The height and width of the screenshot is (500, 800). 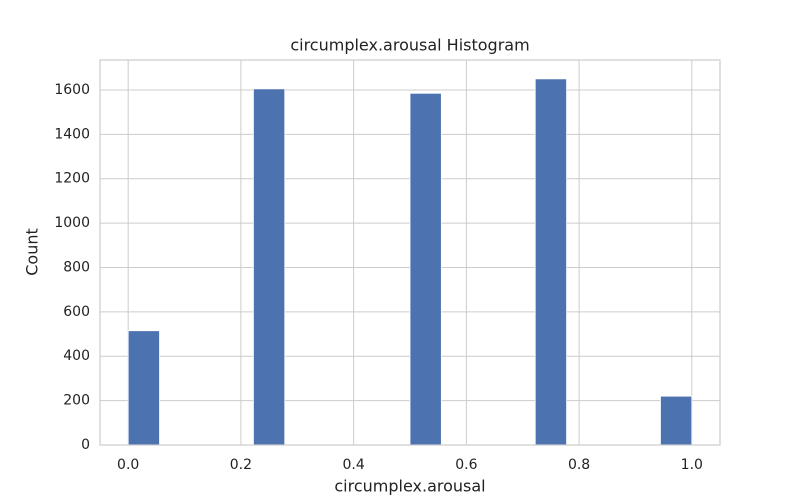 I want to click on y-tick-label: 400, so click(x=76, y=356).